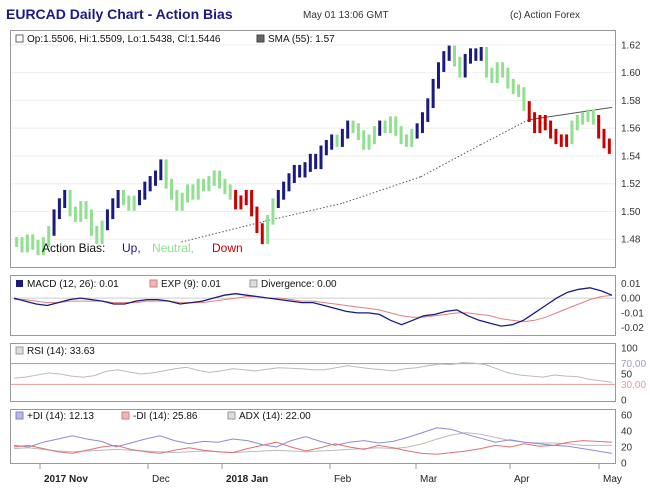 This screenshot has height=489, width=650. Describe the element at coordinates (629, 349) in the screenshot. I see `rsi-tick-label: 100` at that location.